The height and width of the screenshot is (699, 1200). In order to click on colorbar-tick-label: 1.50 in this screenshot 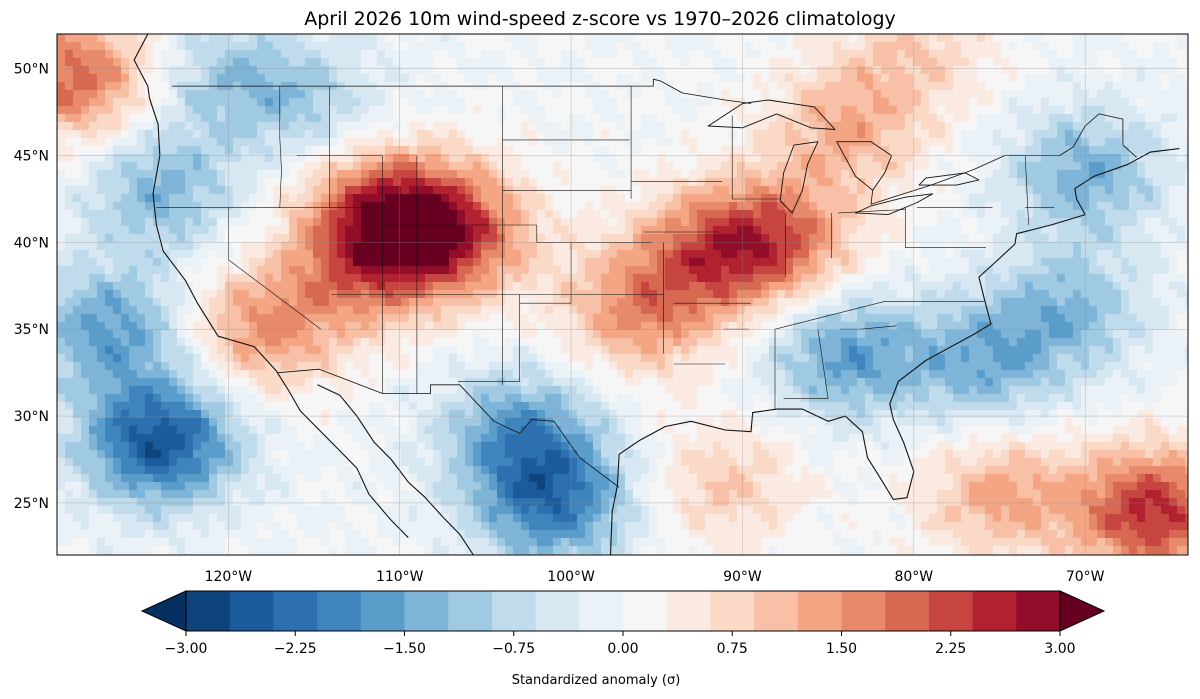, I will do `click(841, 649)`.